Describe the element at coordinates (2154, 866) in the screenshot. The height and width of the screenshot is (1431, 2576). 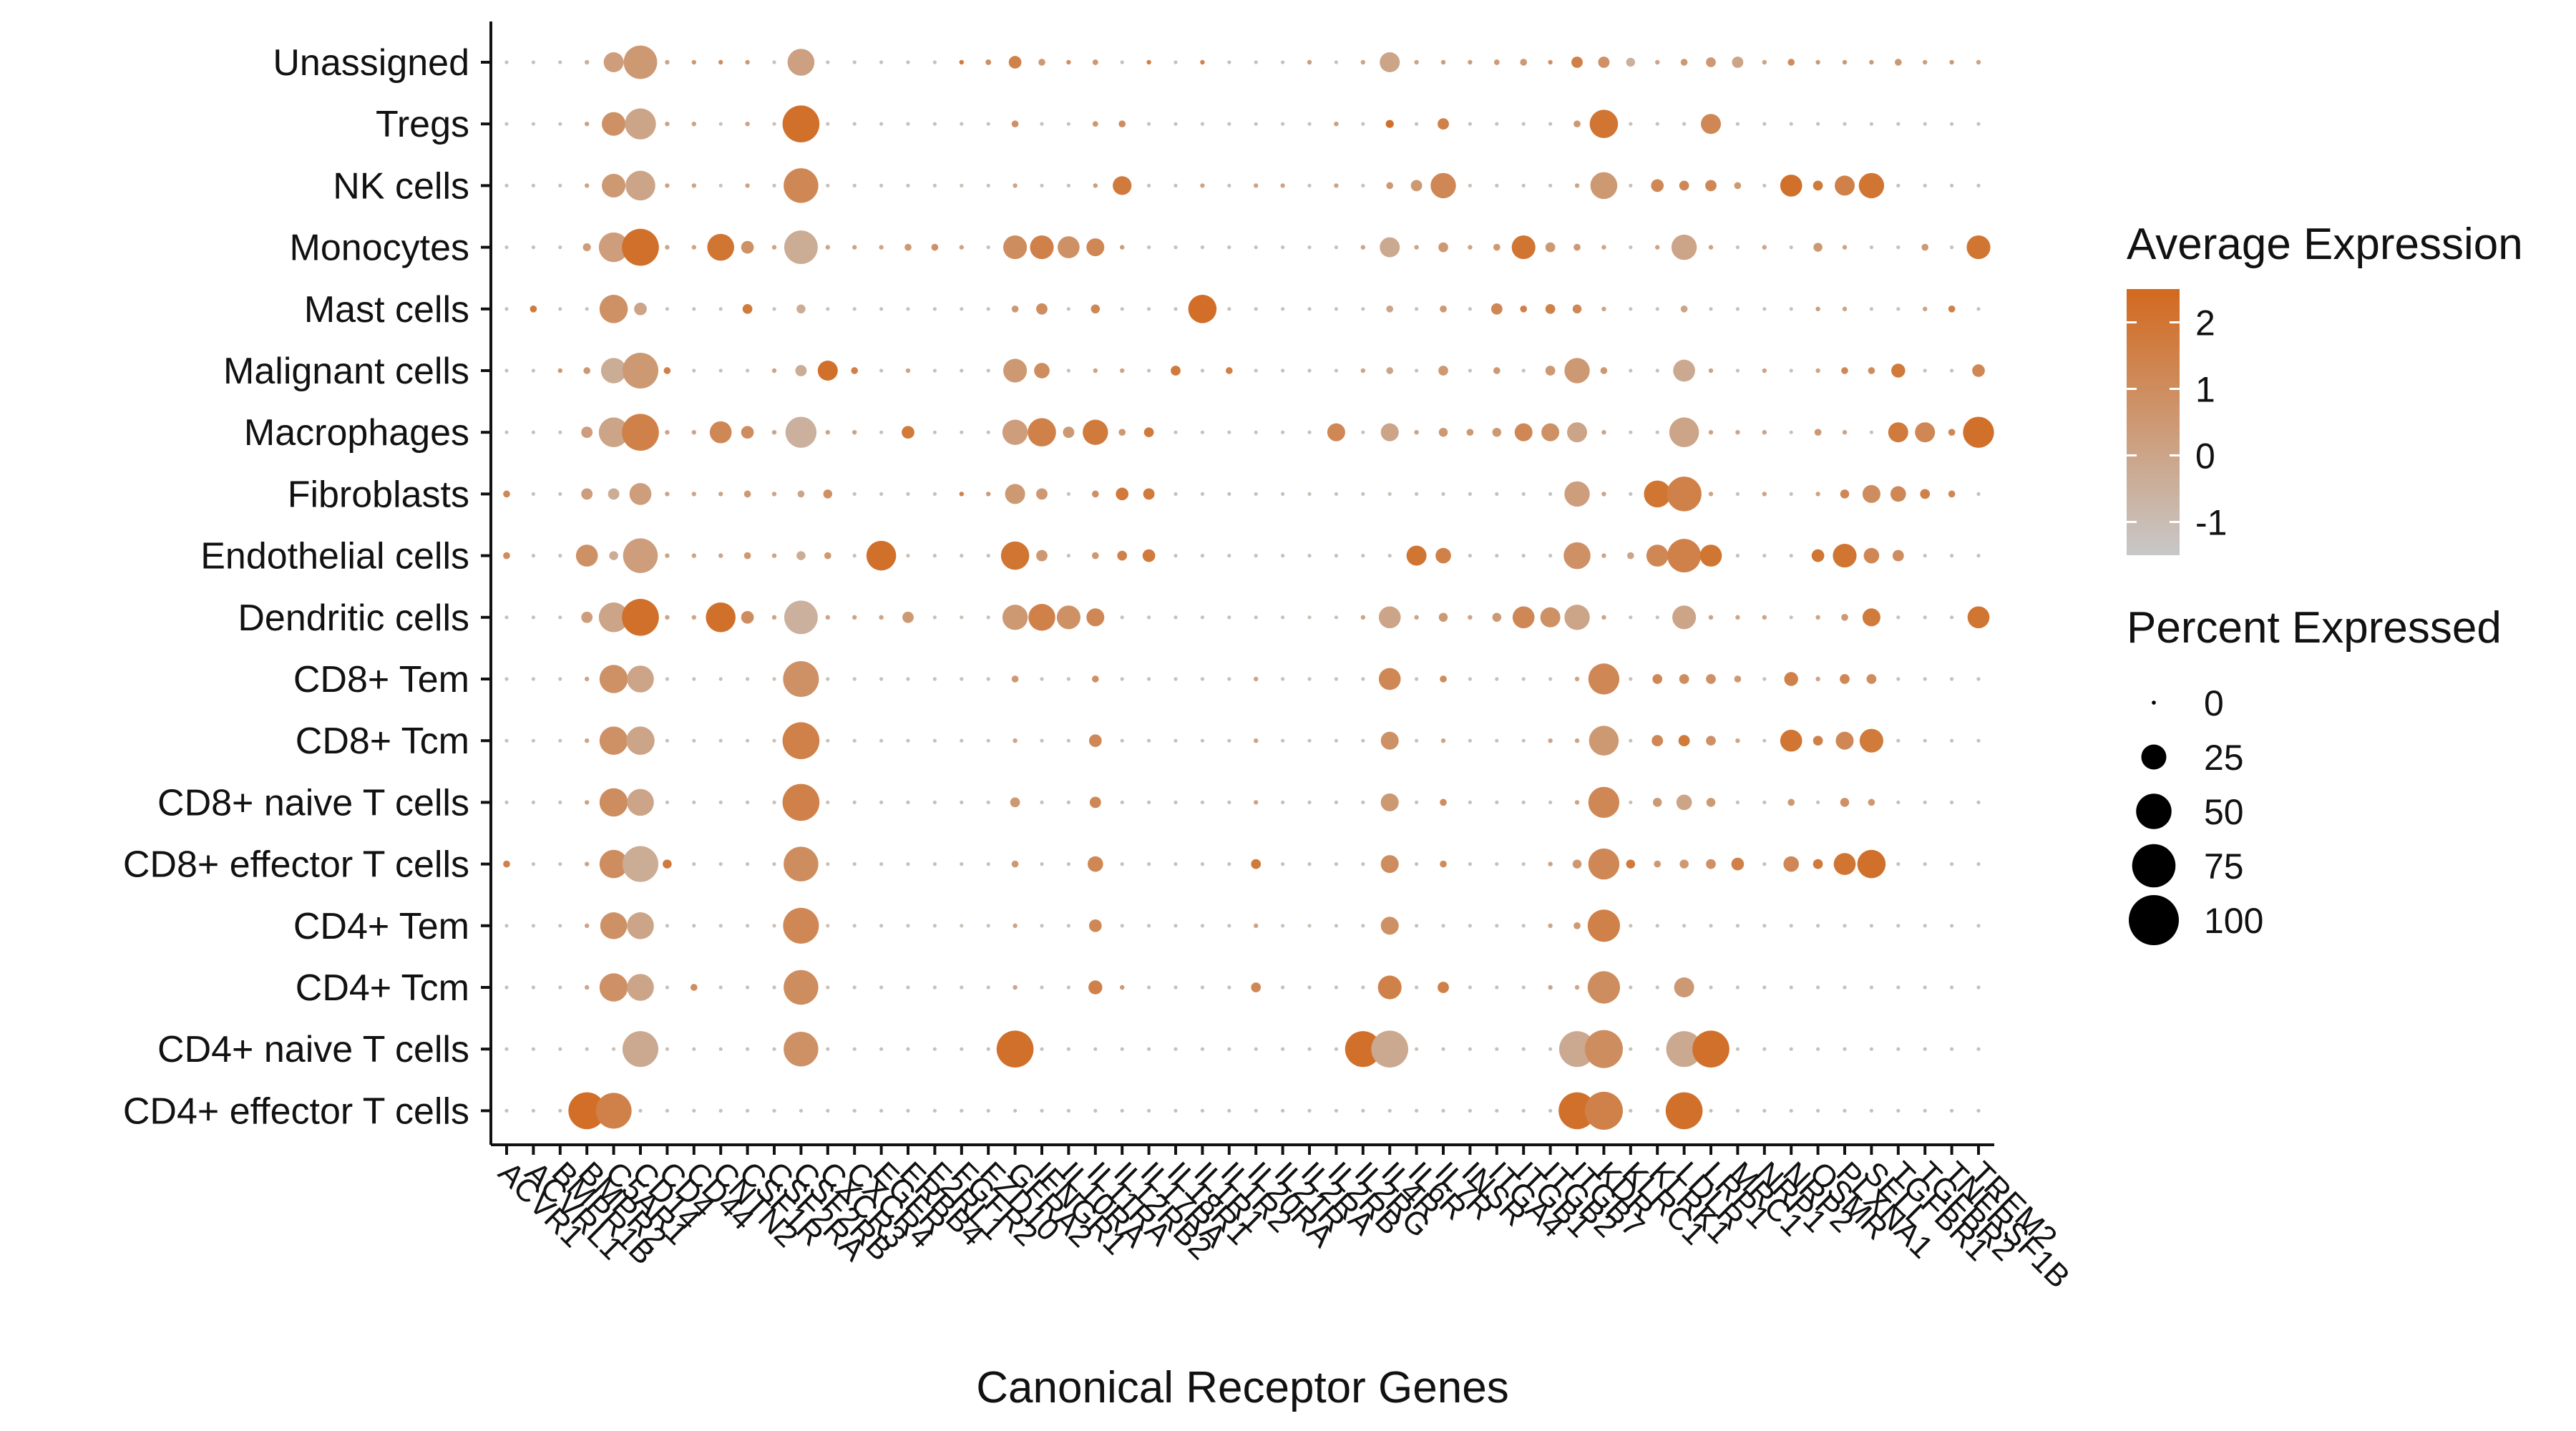
I see `size-key-dot` at that location.